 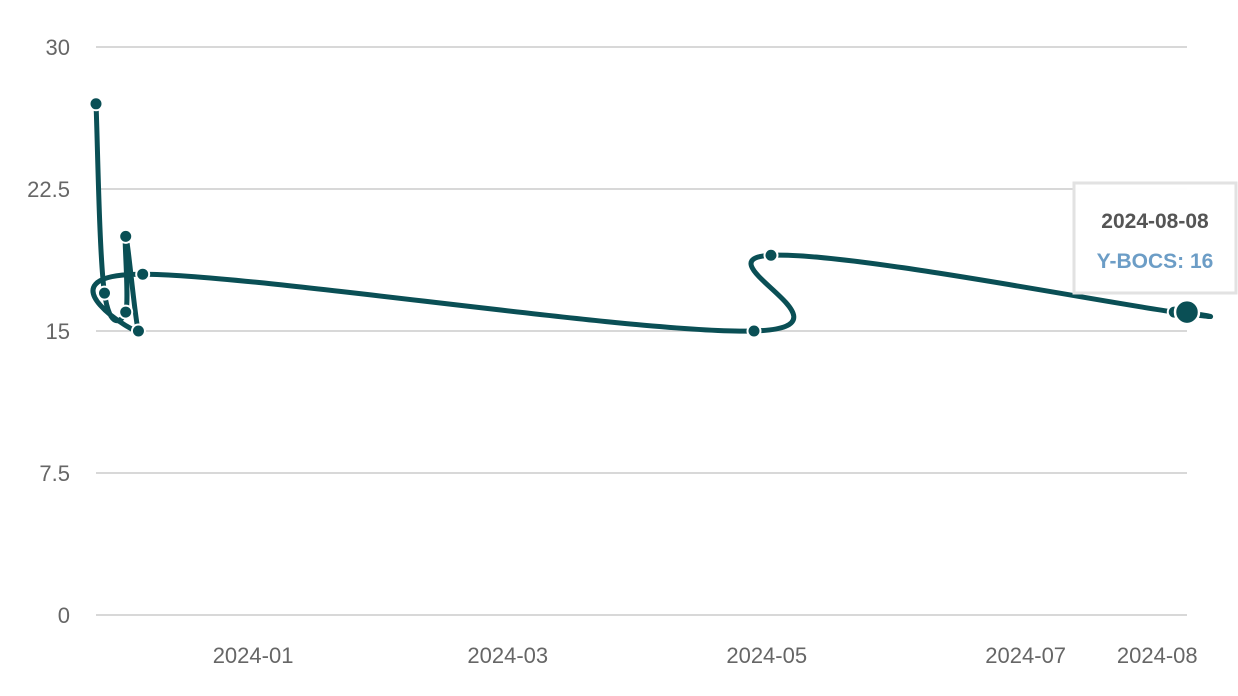 What do you see at coordinates (766, 655) in the screenshot?
I see `x-tick-label: 2024-05` at bounding box center [766, 655].